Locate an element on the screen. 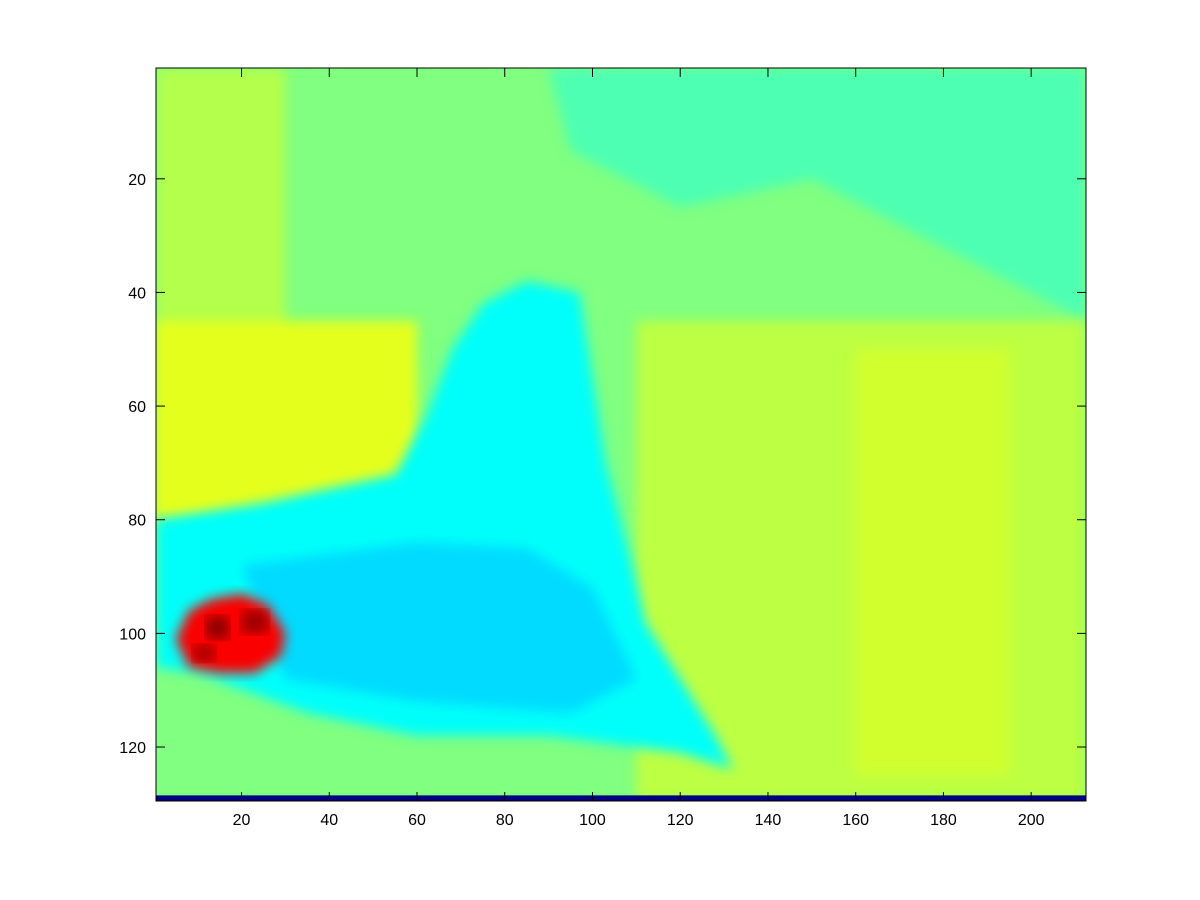 The height and width of the screenshot is (900, 1200). x-tick-label: 180 is located at coordinates (943, 820).